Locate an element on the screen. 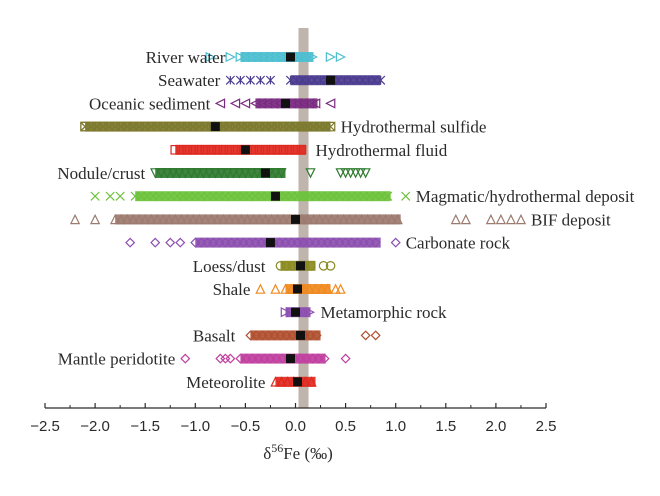 The image size is (660, 496). row-nodule-crust: Nodule/crust is located at coordinates (214, 173).